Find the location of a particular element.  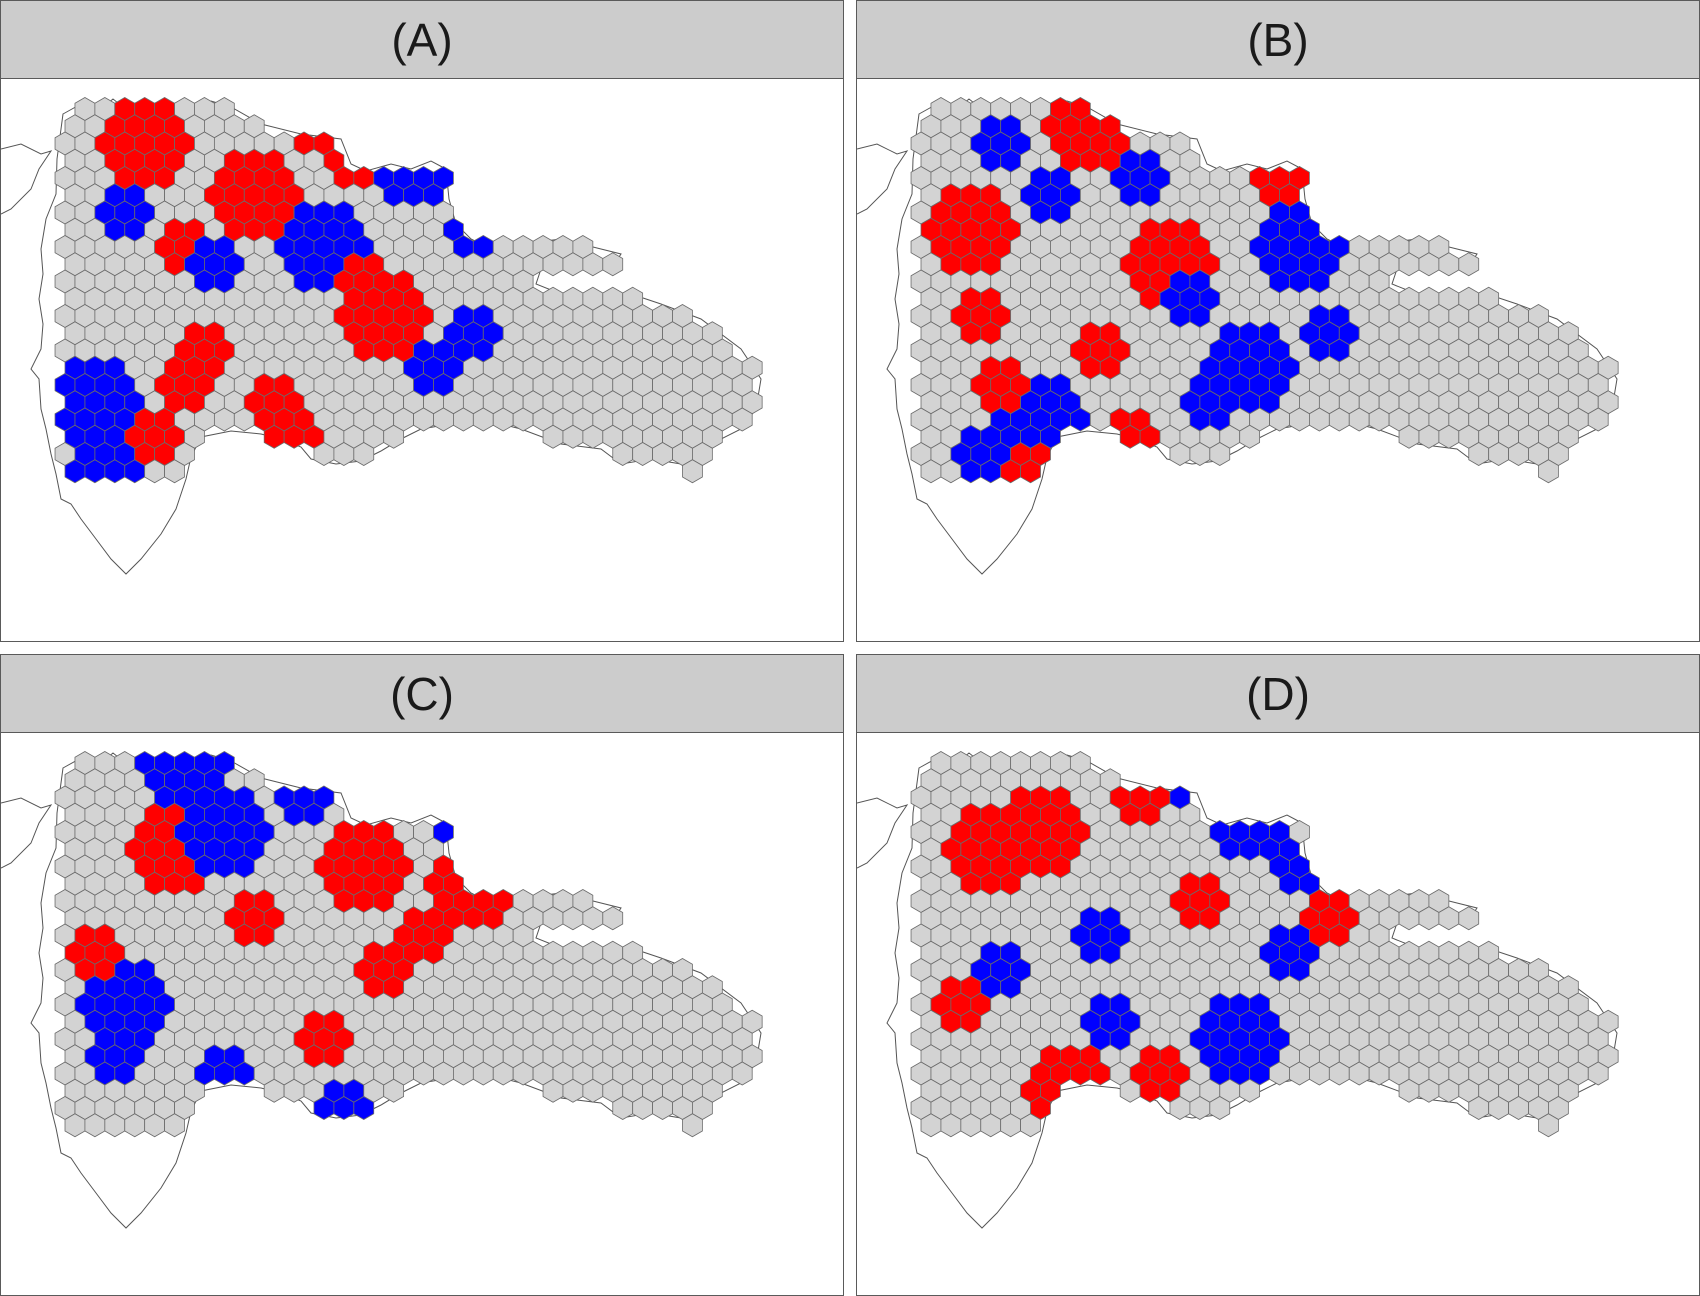

hex-cell-low is located at coordinates (364, 1108).